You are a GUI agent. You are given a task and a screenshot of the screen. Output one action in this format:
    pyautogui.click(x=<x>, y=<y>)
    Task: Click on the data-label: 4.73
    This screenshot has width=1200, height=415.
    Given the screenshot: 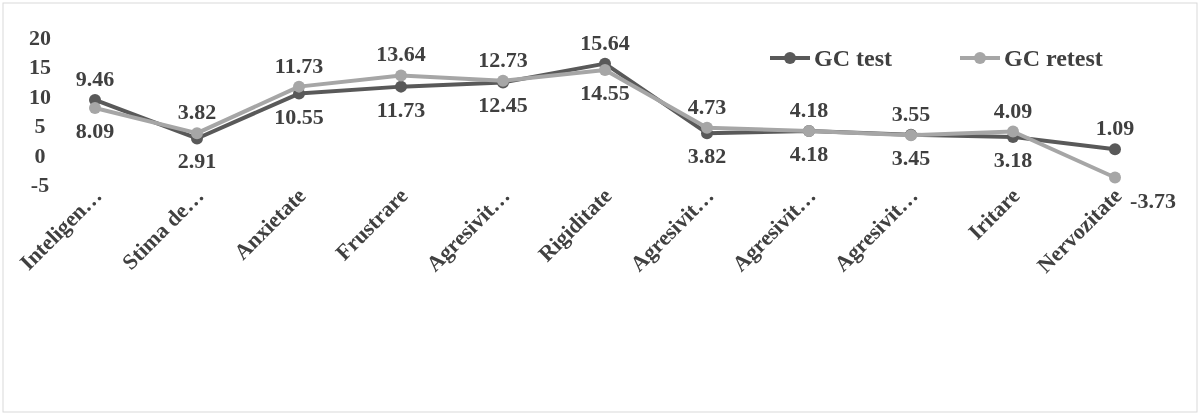 What is the action you would take?
    pyautogui.click(x=707, y=106)
    